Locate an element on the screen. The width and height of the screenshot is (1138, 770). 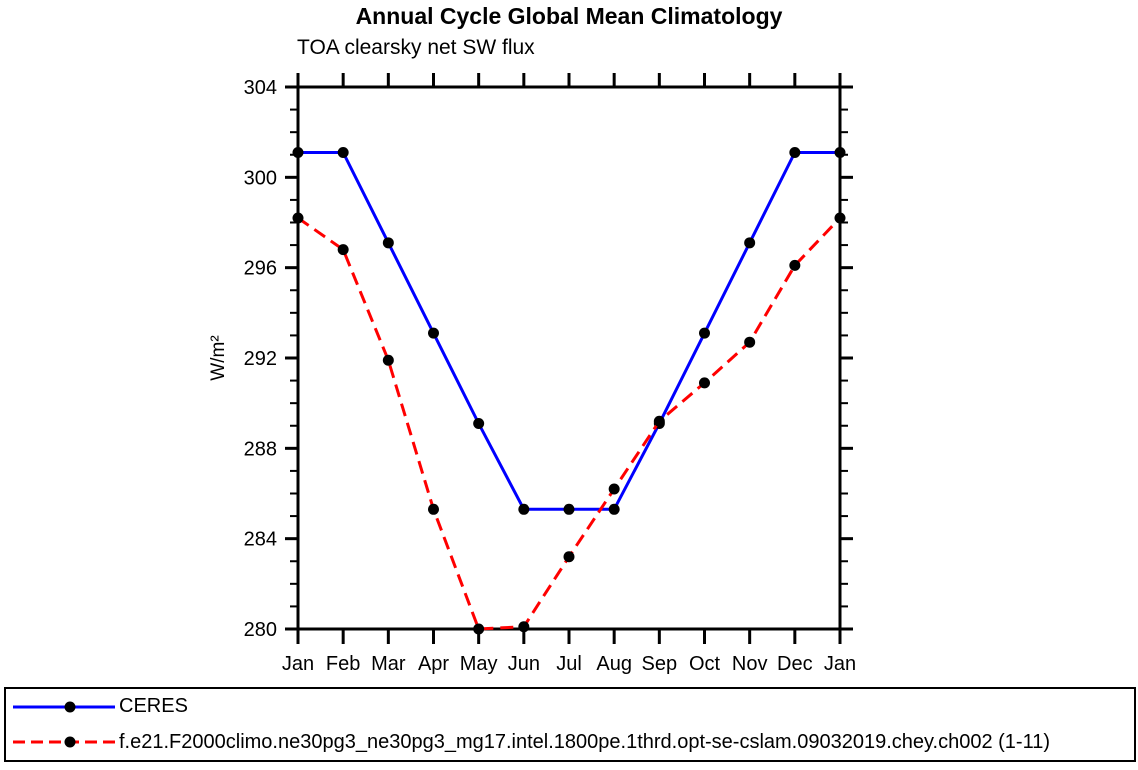
legend-line-solid-sample is located at coordinates (64, 707).